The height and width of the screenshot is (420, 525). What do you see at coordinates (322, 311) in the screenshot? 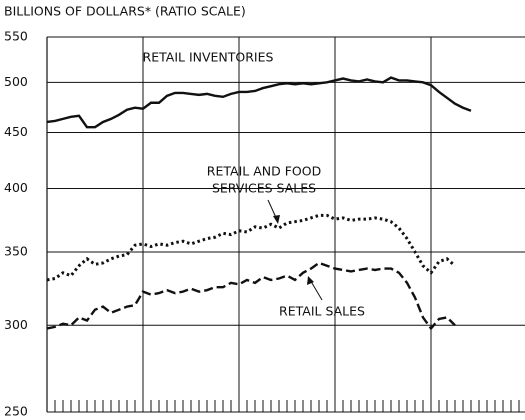
I see `annotation: RETAIL SALES` at bounding box center [322, 311].